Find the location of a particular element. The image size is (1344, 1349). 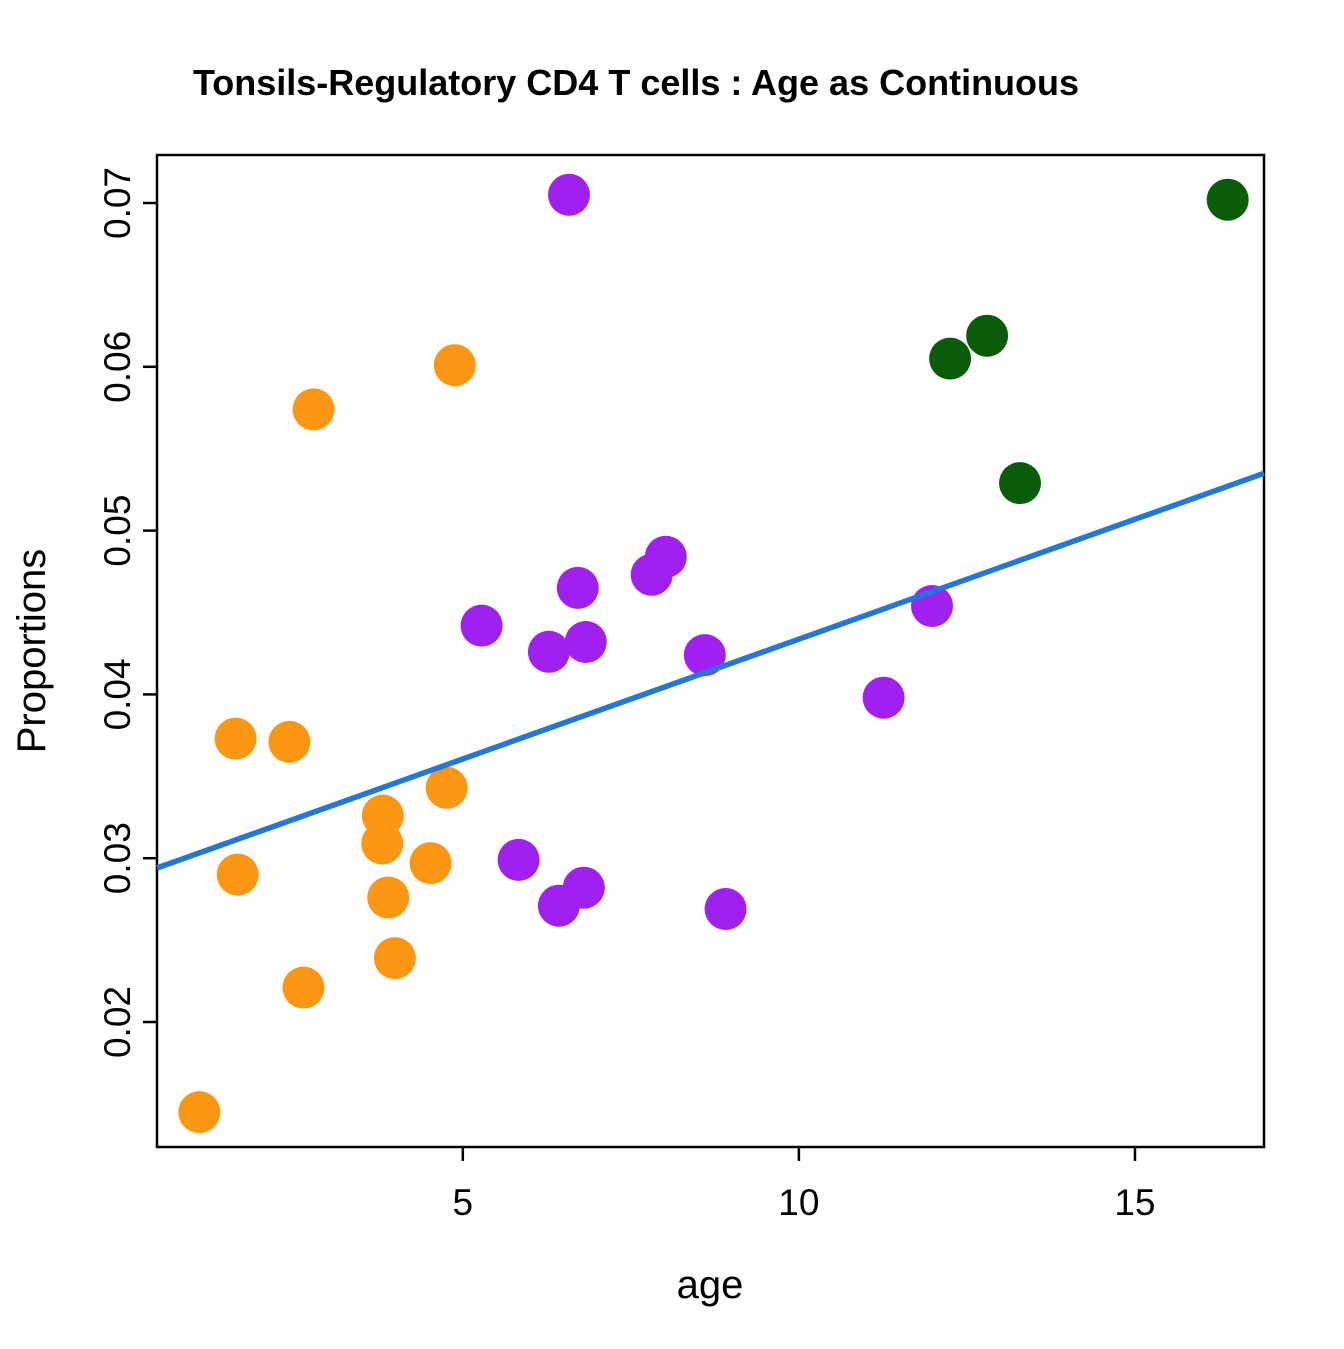

x-axis-label: age is located at coordinates (710, 1285).